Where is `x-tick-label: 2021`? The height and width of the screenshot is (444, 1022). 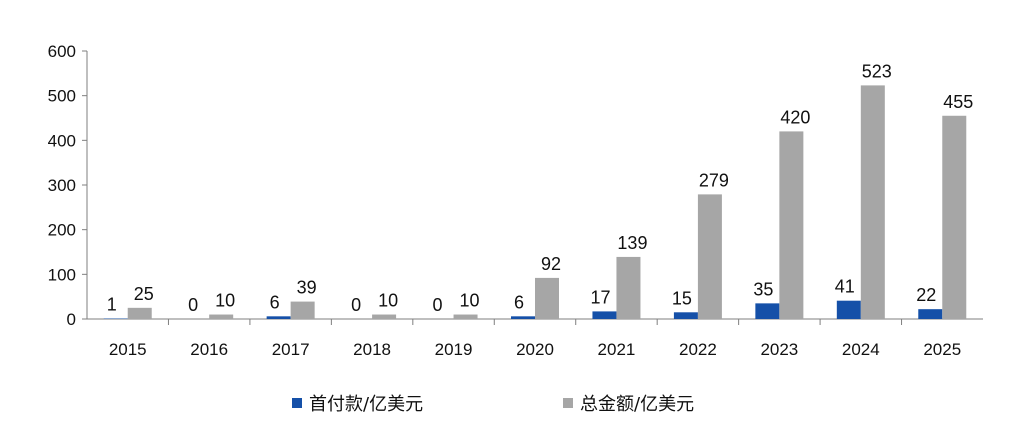
x-tick-label: 2021 is located at coordinates (617, 349).